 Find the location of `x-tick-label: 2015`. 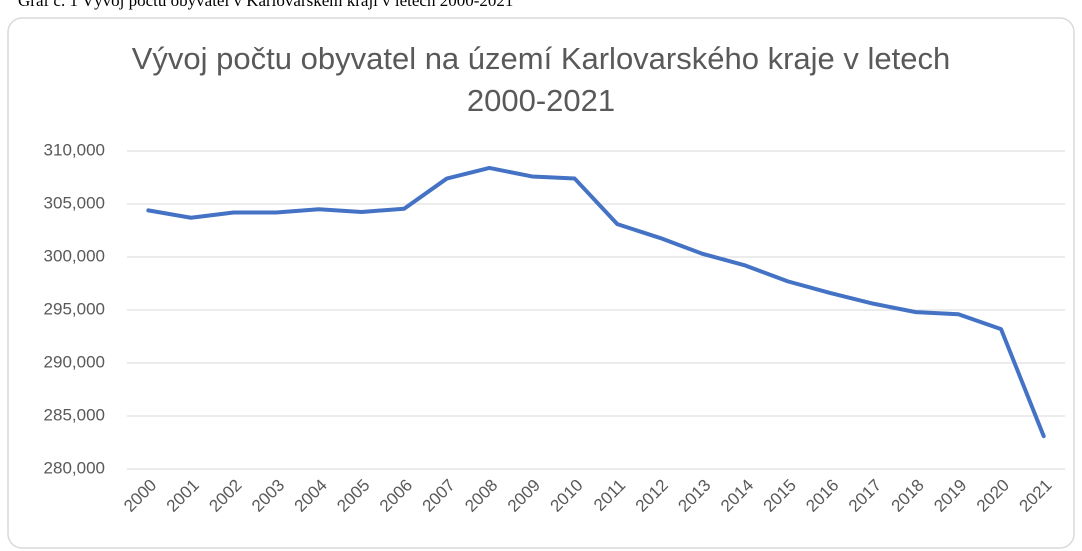

x-tick-label: 2015 is located at coordinates (780, 496).